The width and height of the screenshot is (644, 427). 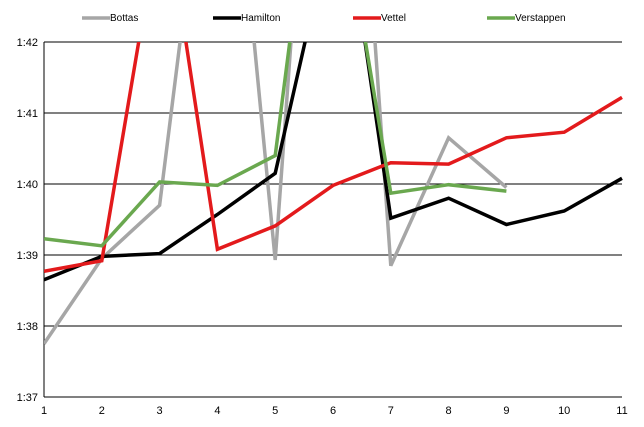 What do you see at coordinates (449, 411) in the screenshot?
I see `x-tick-label: 8` at bounding box center [449, 411].